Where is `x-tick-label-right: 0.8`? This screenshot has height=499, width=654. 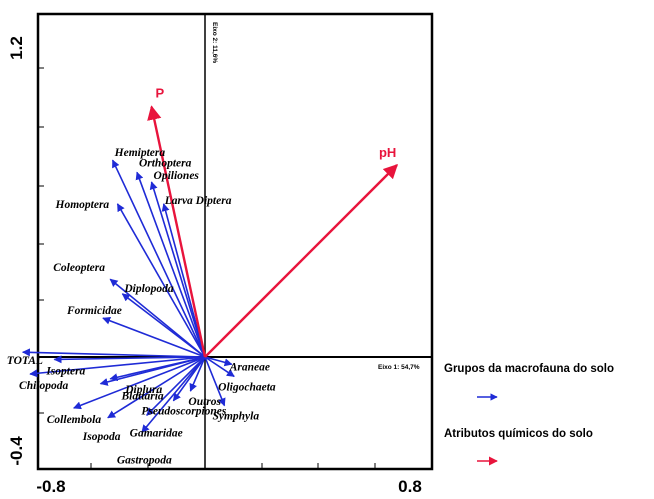 x-tick-label-right: 0.8 is located at coordinates (410, 486).